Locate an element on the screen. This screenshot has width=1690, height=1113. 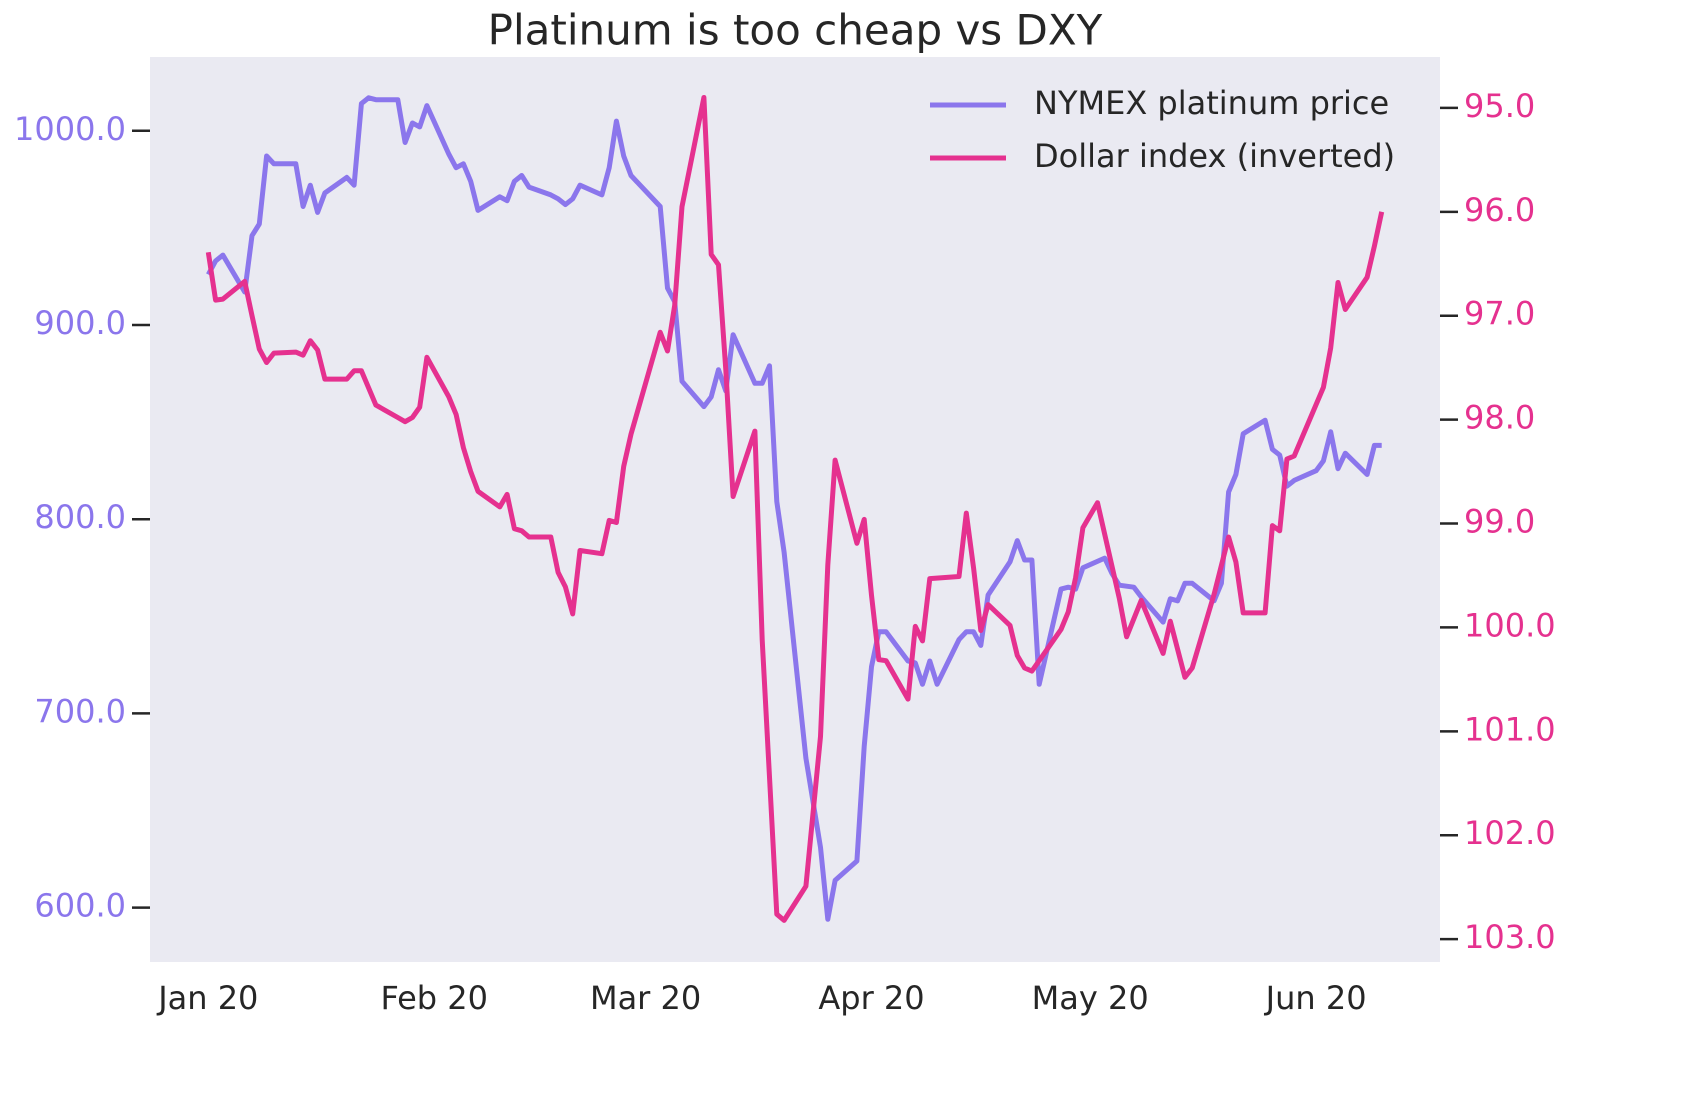
legend-label: NYMEX platinum price is located at coordinates (1211, 103).